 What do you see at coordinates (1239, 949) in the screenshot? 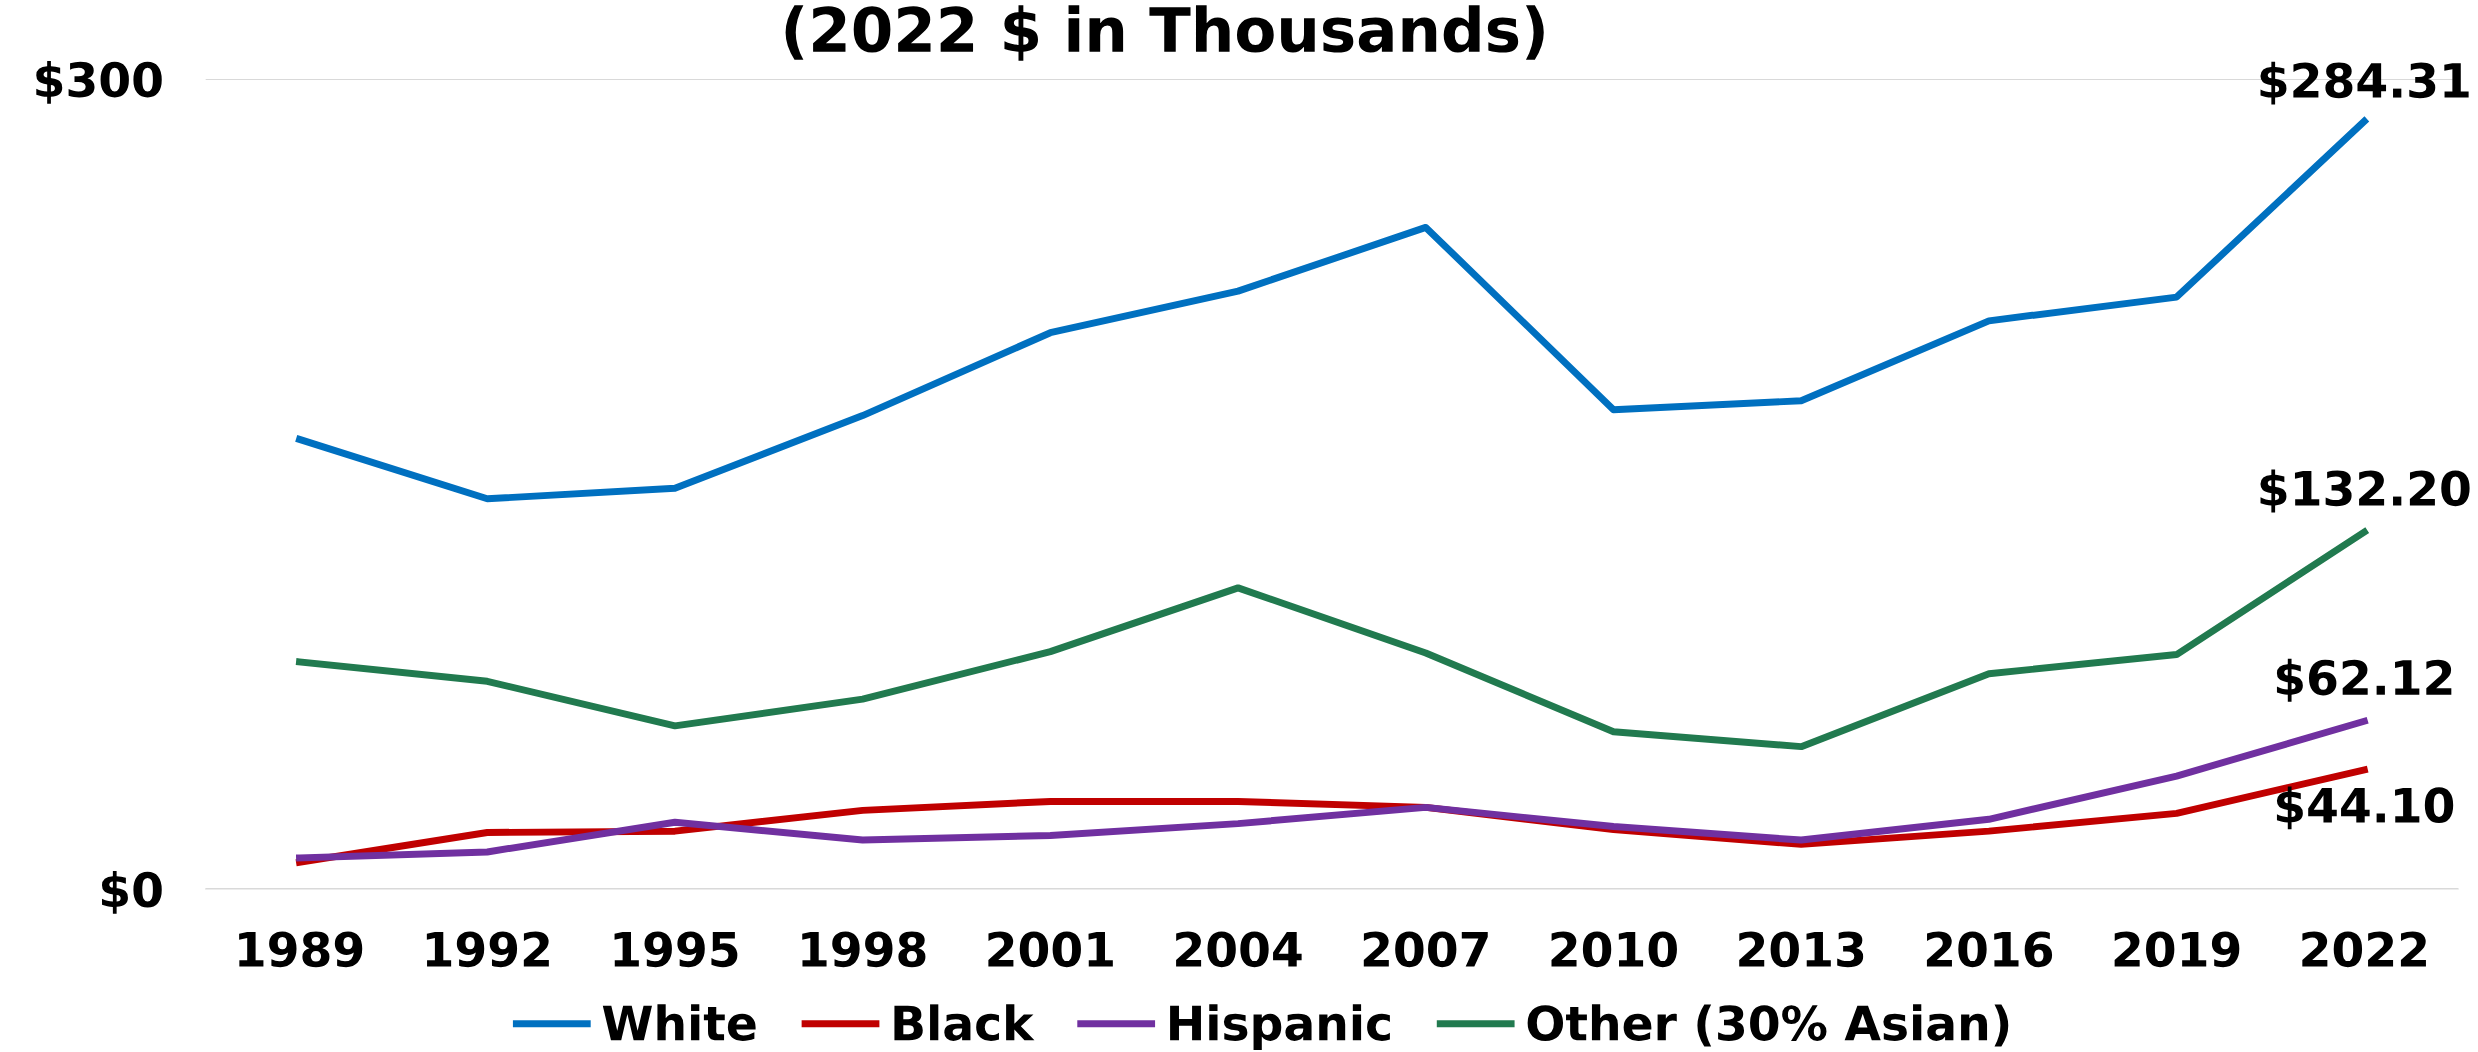
I see `x-tick-label: 2004` at bounding box center [1239, 949].